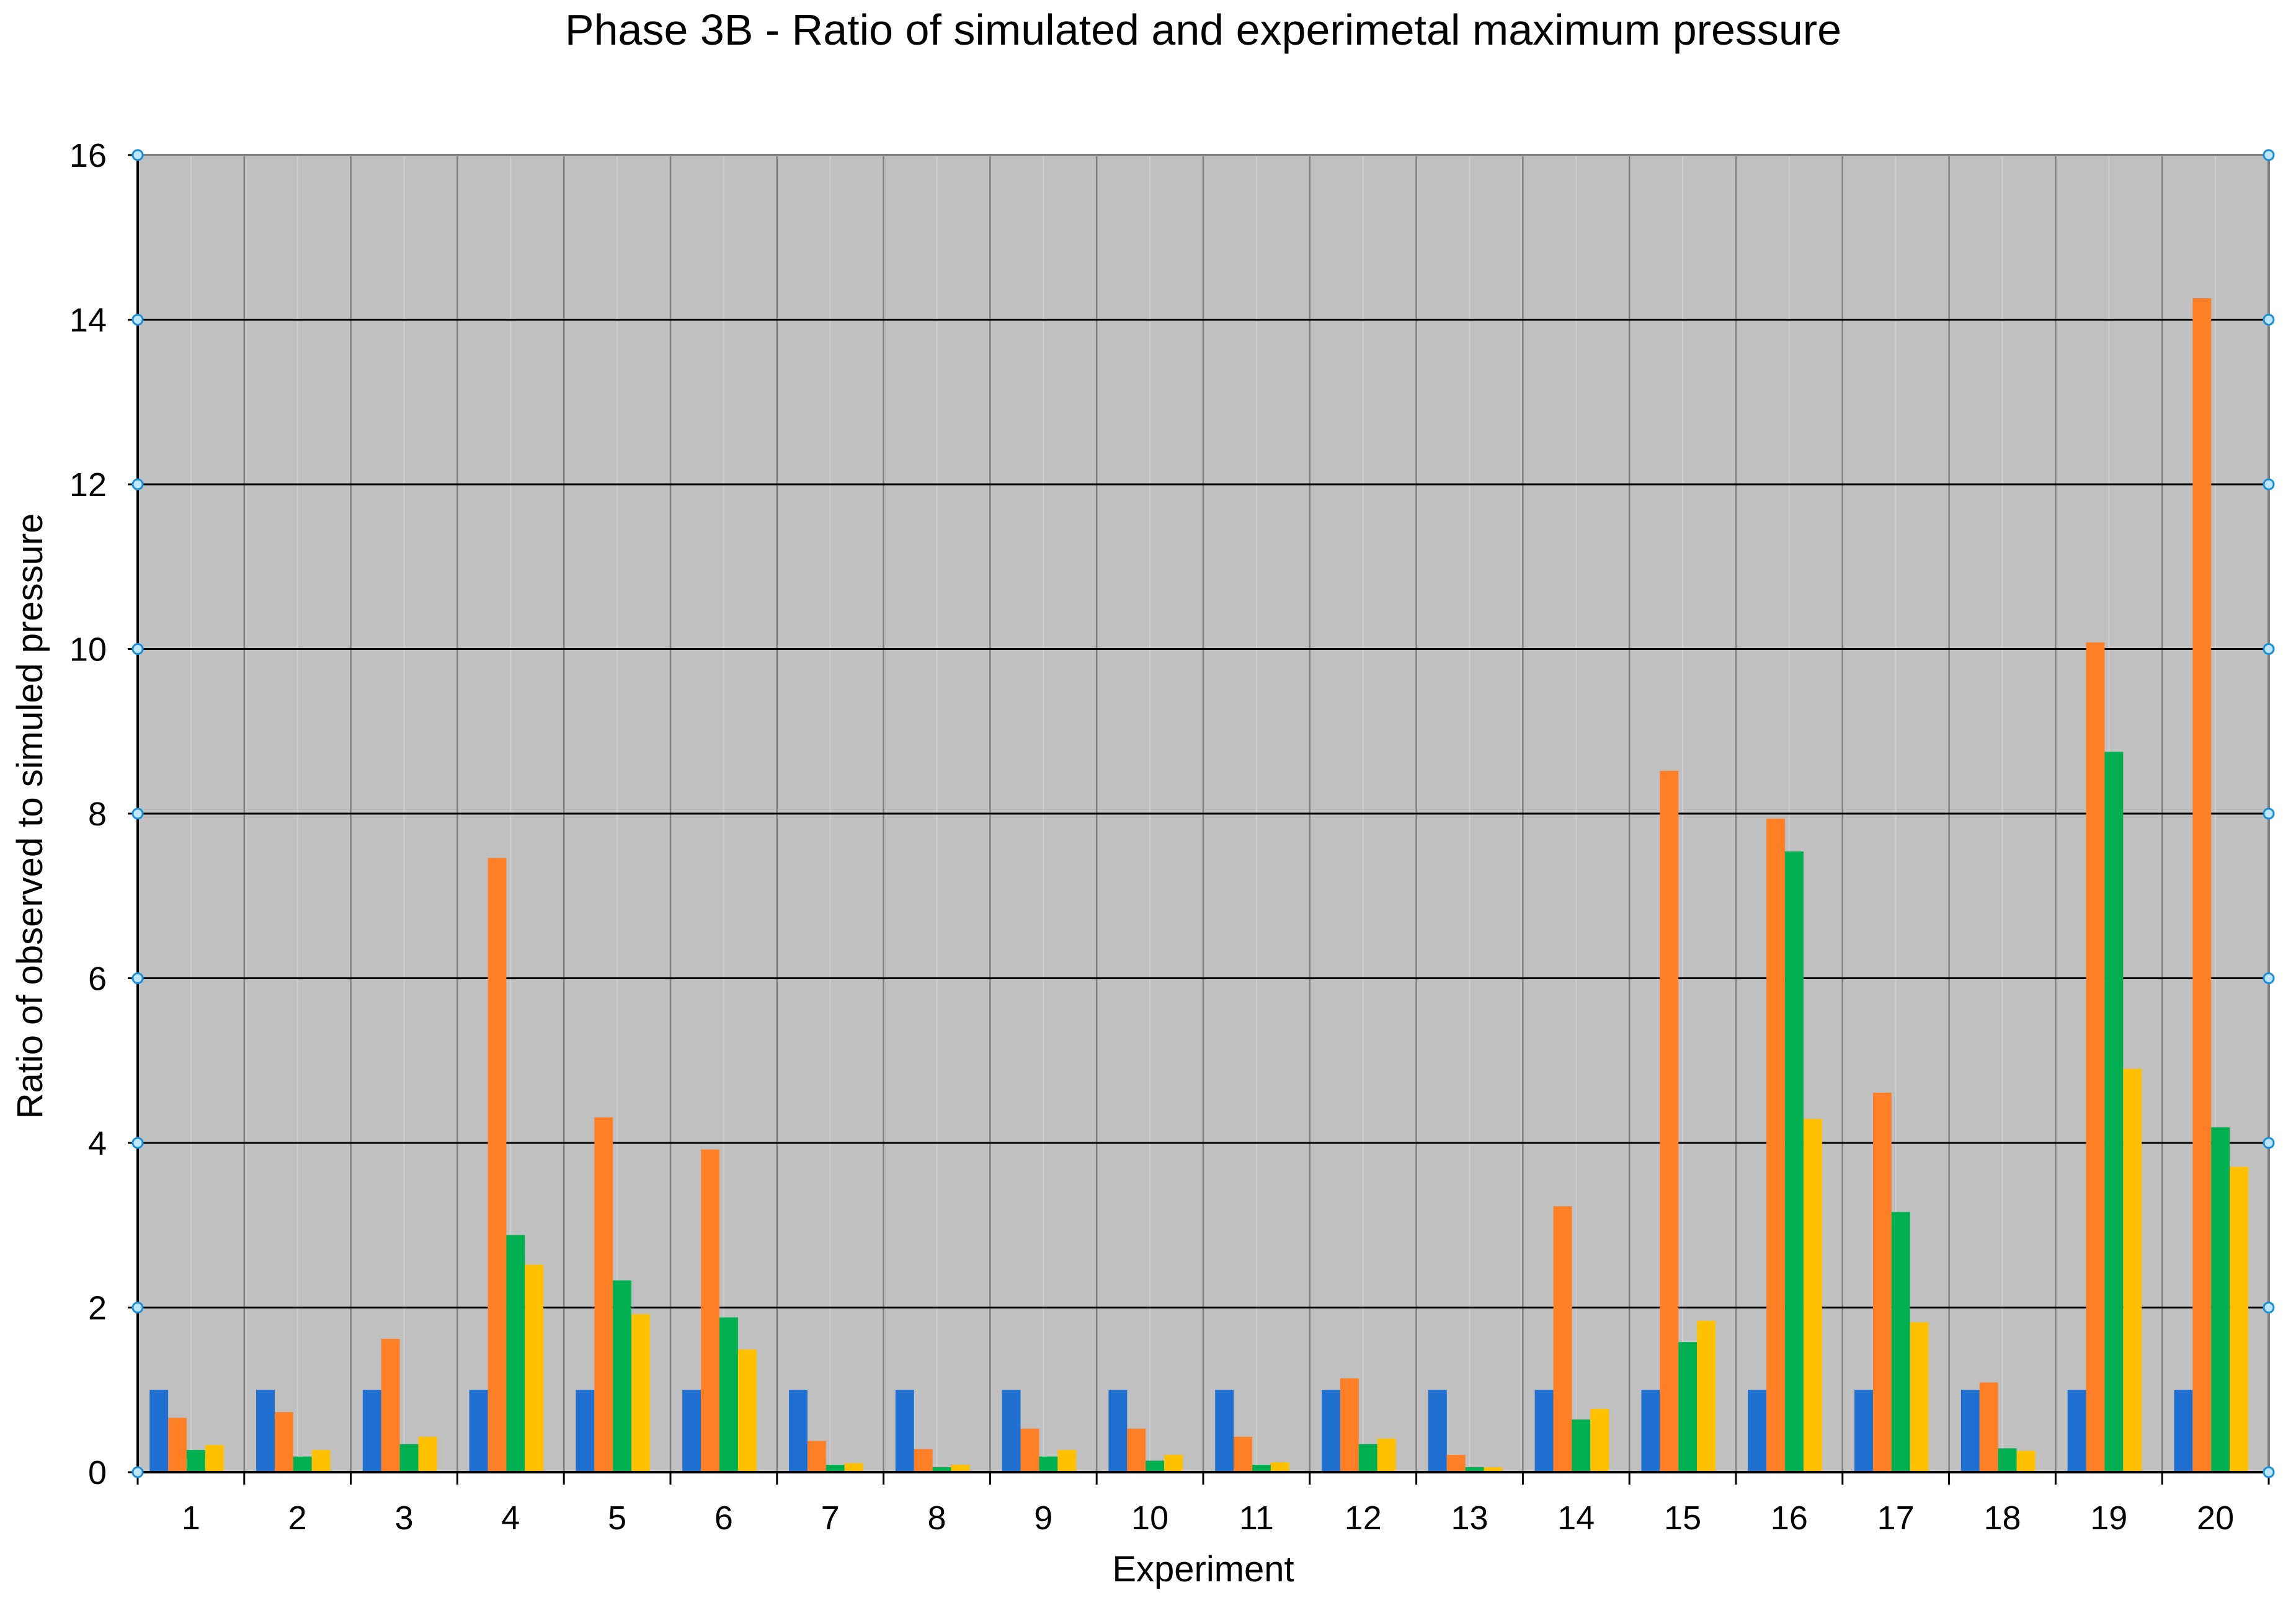 The image size is (2296, 1608). What do you see at coordinates (1208, 1518) in the screenshot?
I see `x-tick-labels: 1 2 3 4 5 6 7 8 9 10 11 12 13 14 15 16 17 18 19 20` at bounding box center [1208, 1518].